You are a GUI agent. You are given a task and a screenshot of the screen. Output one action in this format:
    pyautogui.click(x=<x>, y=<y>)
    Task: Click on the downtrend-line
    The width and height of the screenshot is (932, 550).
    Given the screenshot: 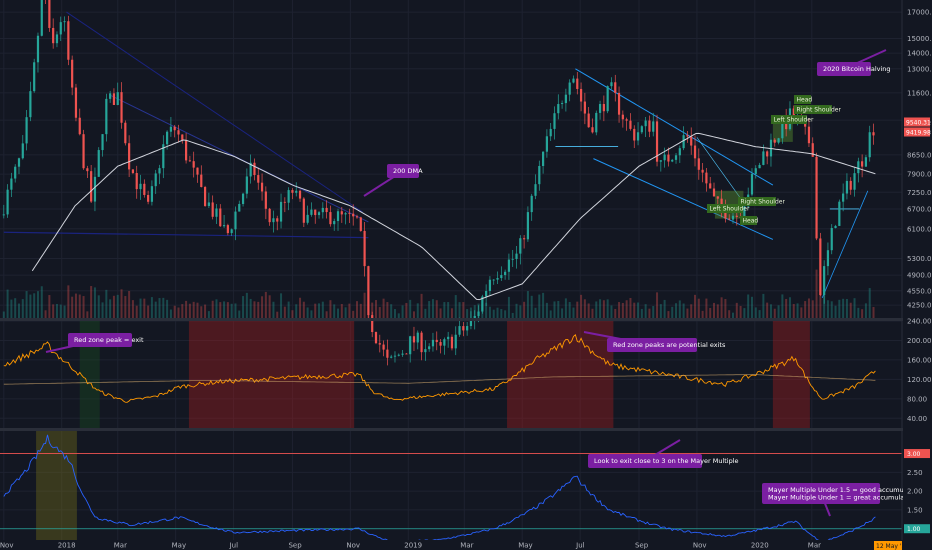 What is the action you would take?
    pyautogui.click(x=214, y=112)
    